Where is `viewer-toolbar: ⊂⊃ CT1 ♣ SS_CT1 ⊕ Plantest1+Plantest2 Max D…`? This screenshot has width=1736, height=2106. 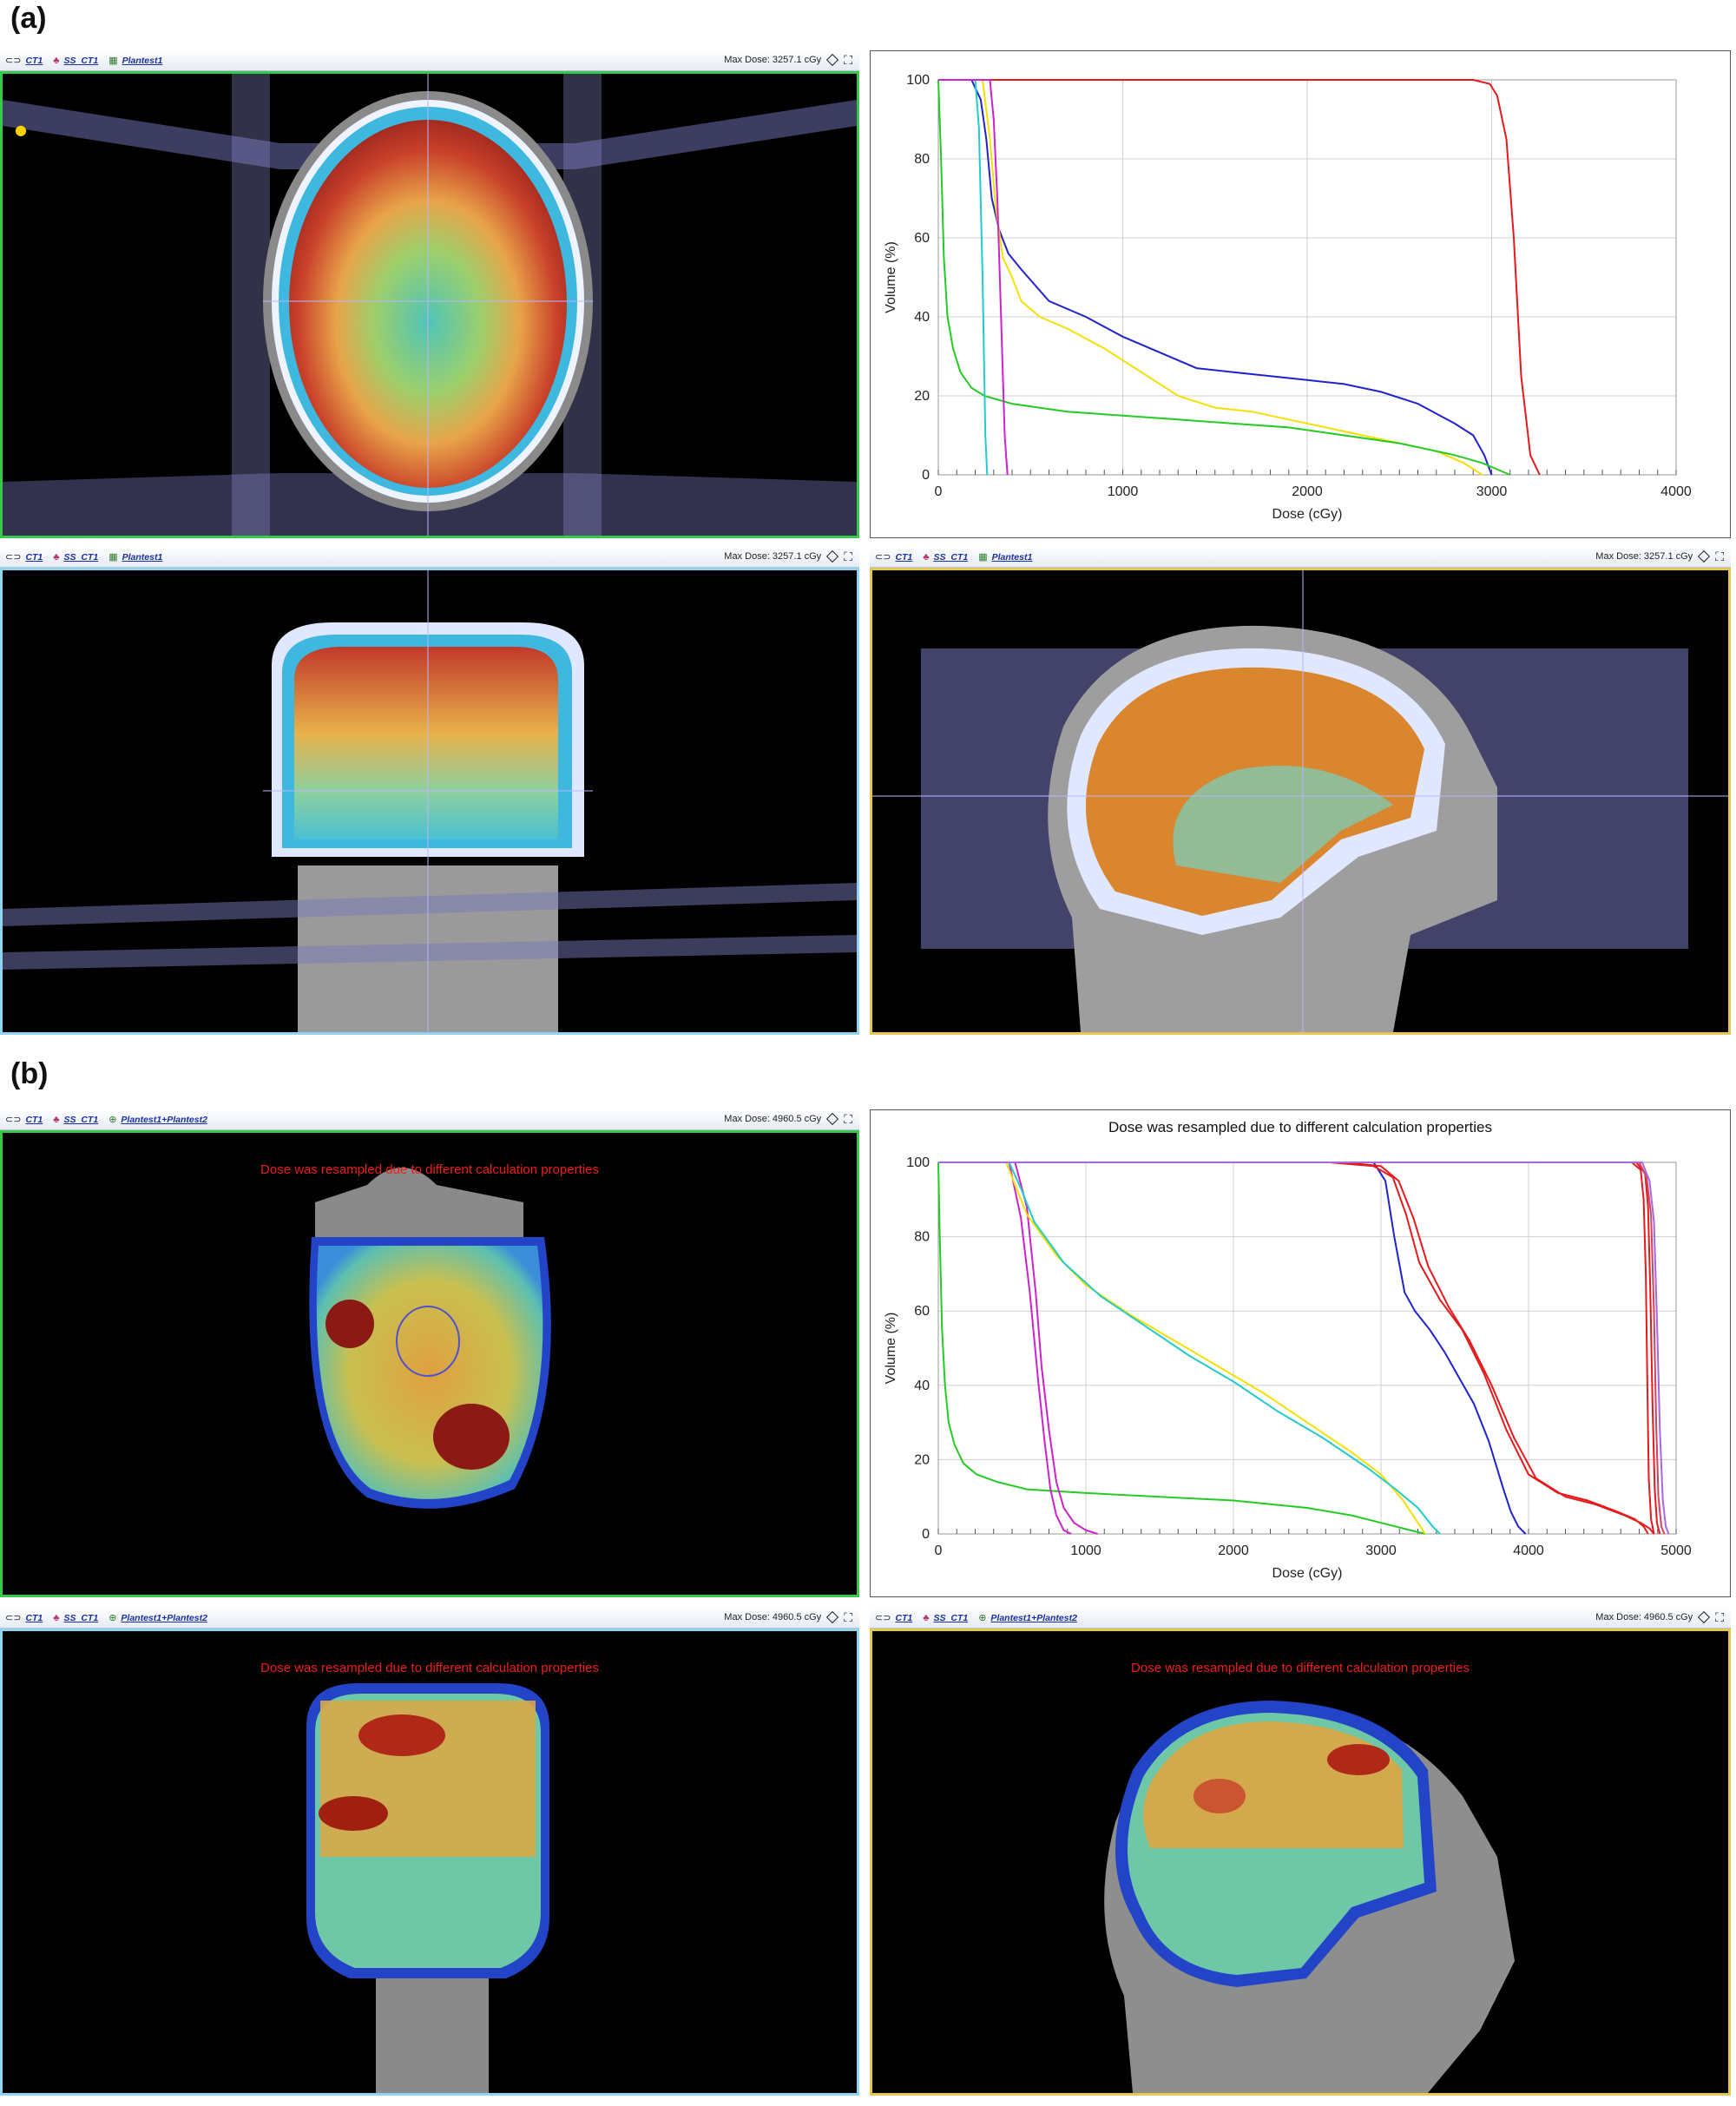
viewer-toolbar: ⊂⊃ CT1 ♣ SS_CT1 ⊕ Plantest1+Plantest2 Max D… is located at coordinates (429, 1618).